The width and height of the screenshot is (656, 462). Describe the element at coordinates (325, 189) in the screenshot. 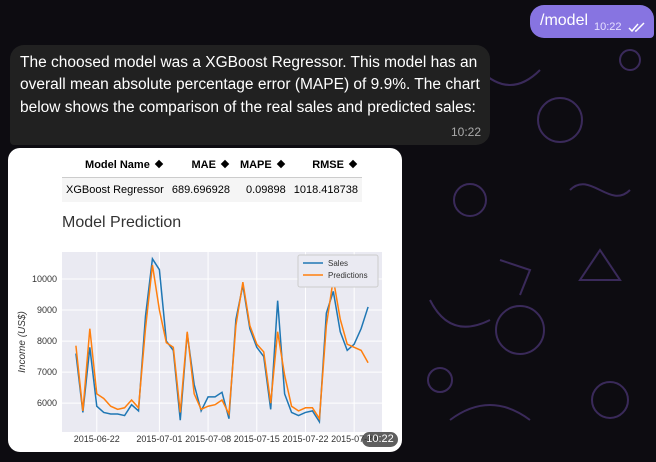

I see `cell: 1018.418738` at that location.